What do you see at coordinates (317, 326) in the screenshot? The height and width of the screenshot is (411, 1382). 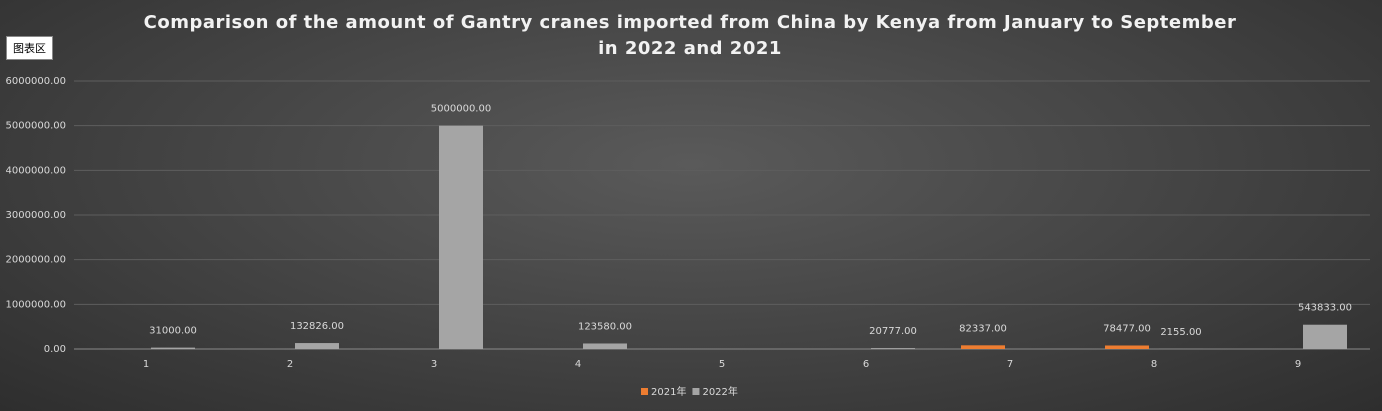 I see `data-label: 132826.00` at bounding box center [317, 326].